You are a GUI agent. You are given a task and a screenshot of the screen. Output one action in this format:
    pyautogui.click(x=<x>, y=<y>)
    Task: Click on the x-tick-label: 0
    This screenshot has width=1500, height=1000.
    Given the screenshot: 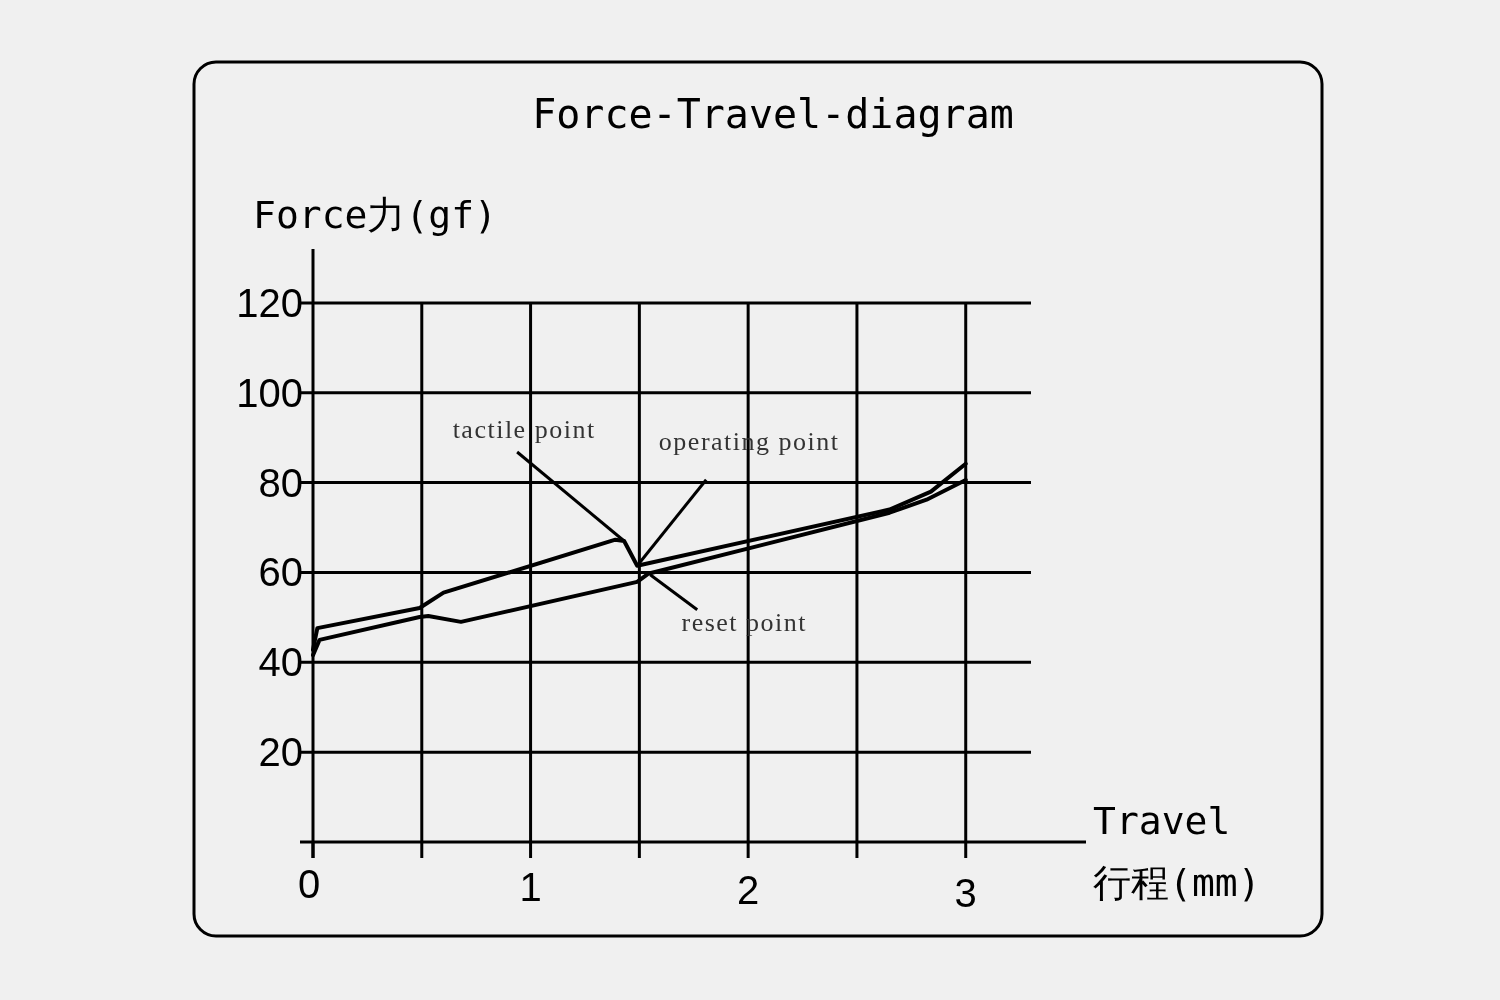 What is the action you would take?
    pyautogui.click(x=309, y=884)
    